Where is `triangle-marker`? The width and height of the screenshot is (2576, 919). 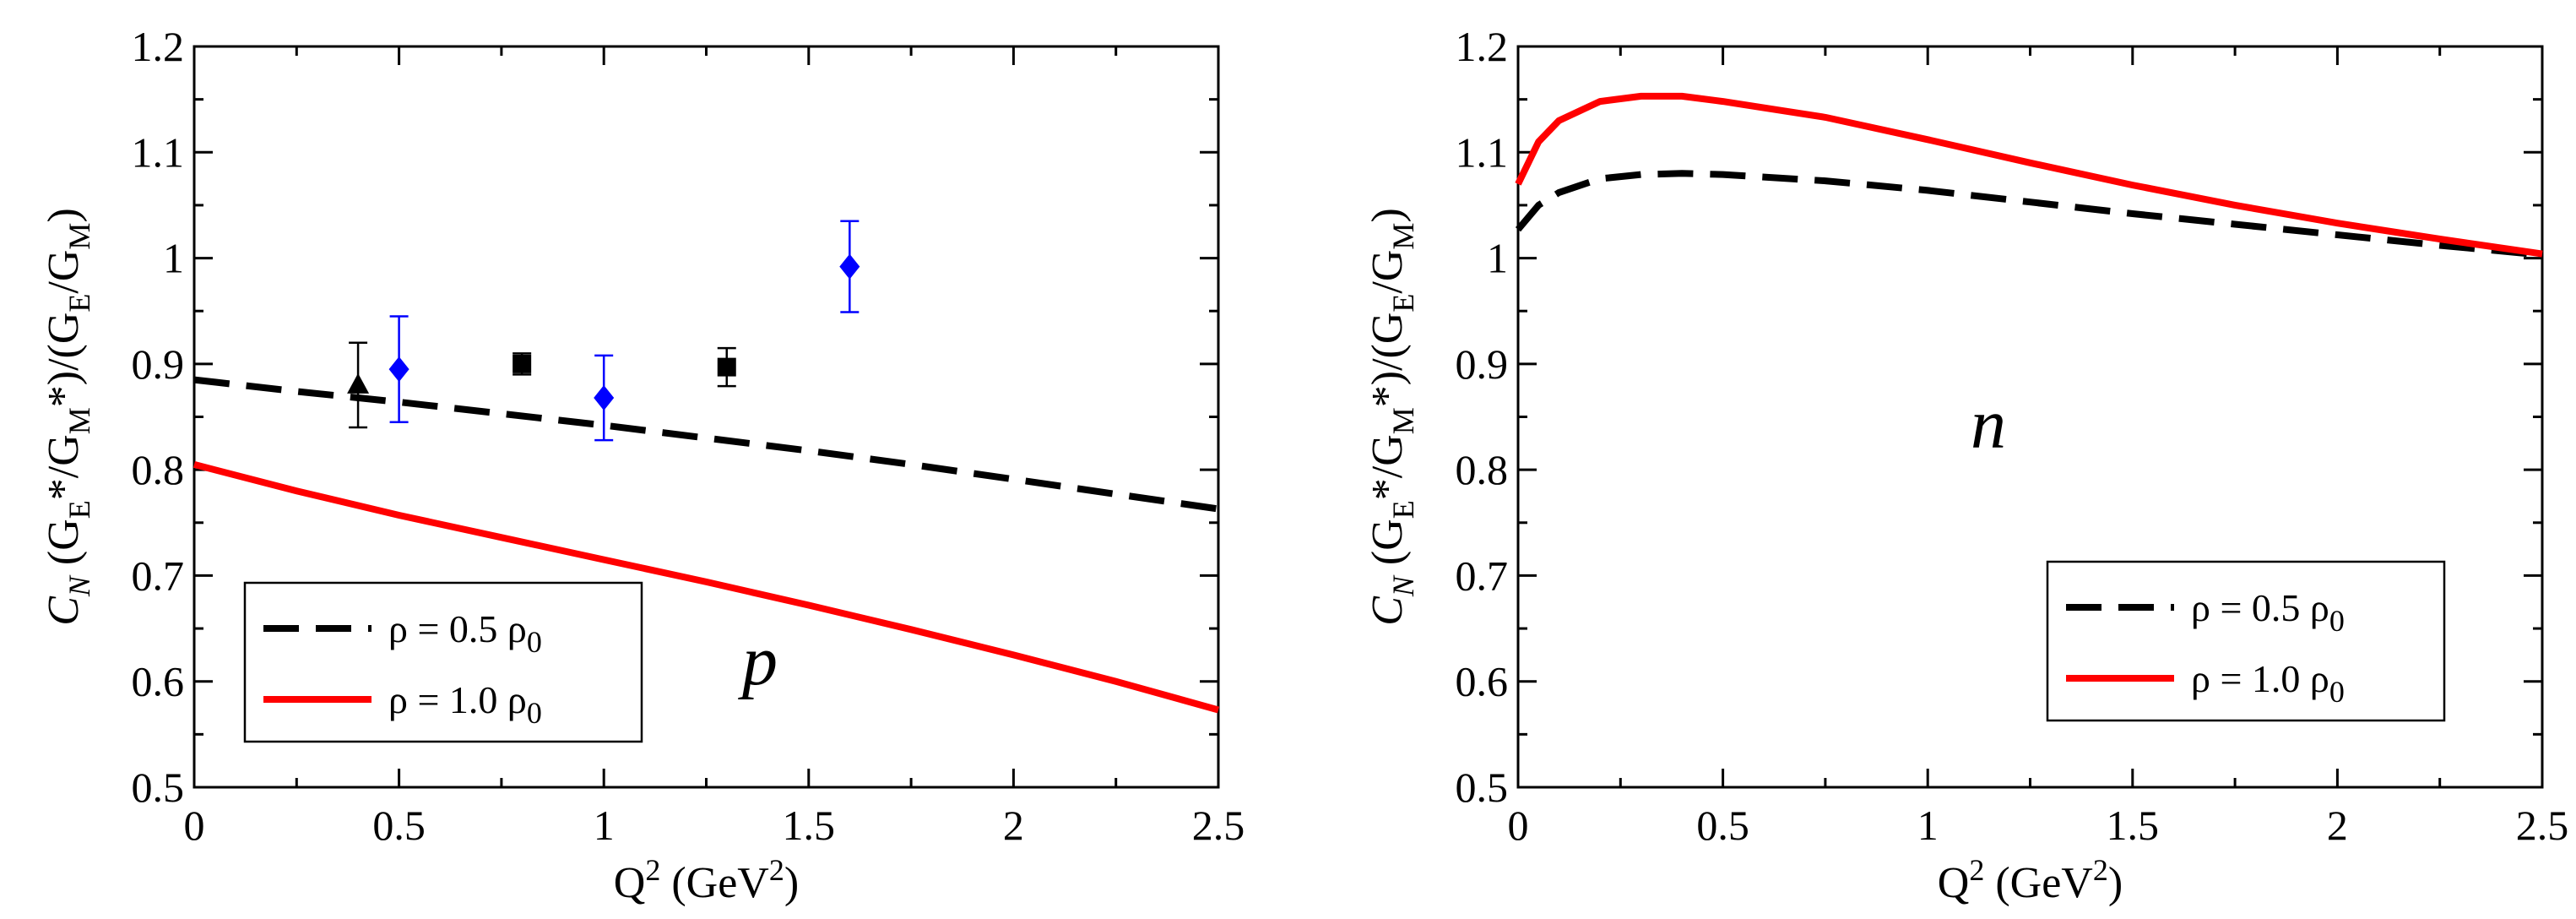
triangle-marker is located at coordinates (358, 383).